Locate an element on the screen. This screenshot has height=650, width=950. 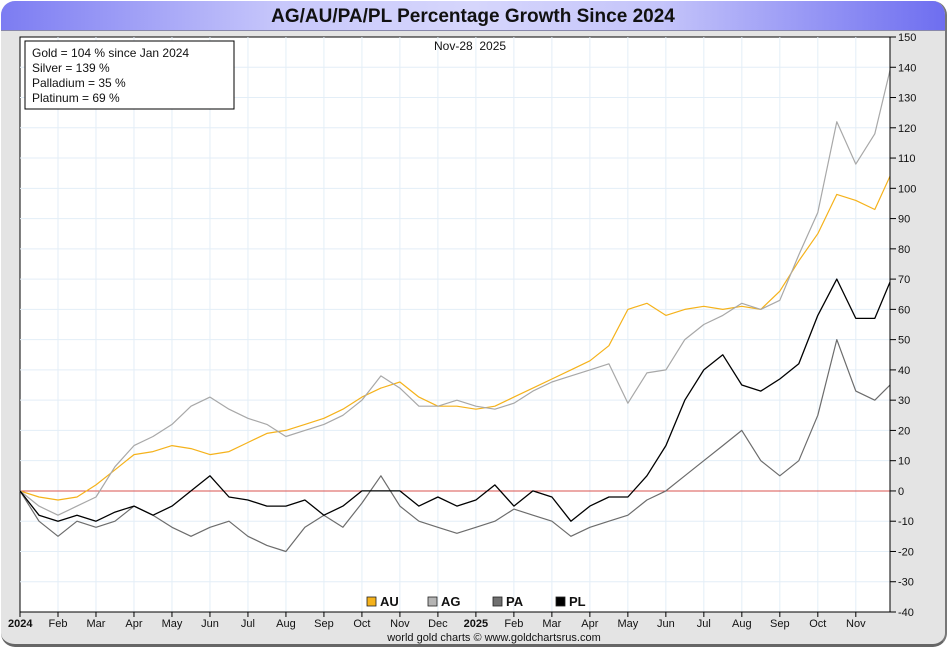
y-tick-label: 10 is located at coordinates (904, 462).